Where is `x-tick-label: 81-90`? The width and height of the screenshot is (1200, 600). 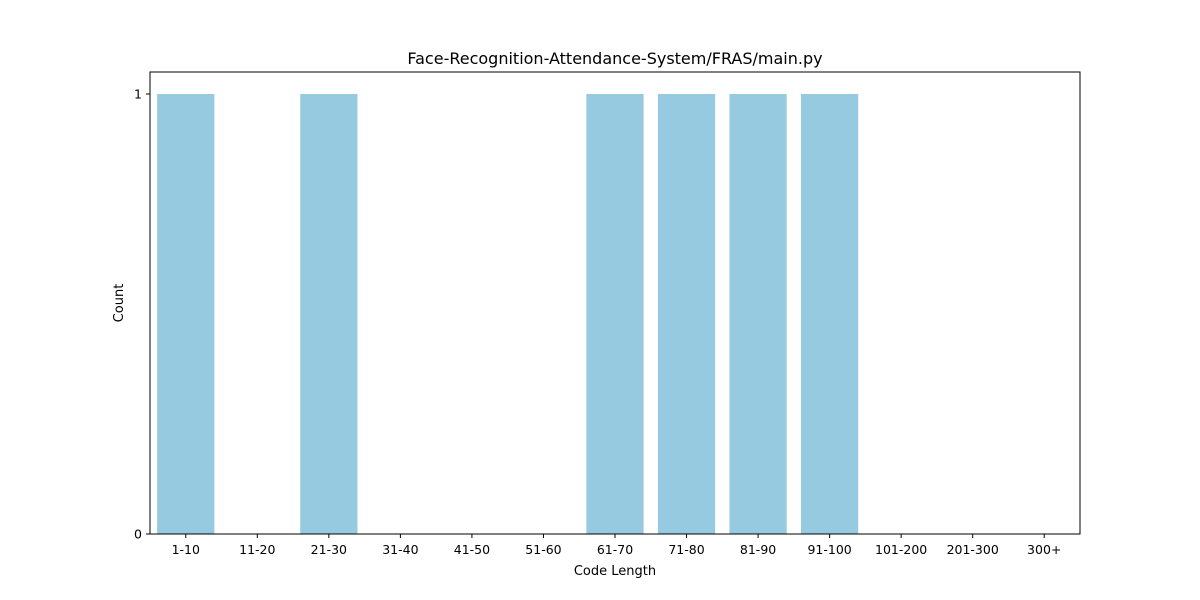 x-tick-label: 81-90 is located at coordinates (758, 549).